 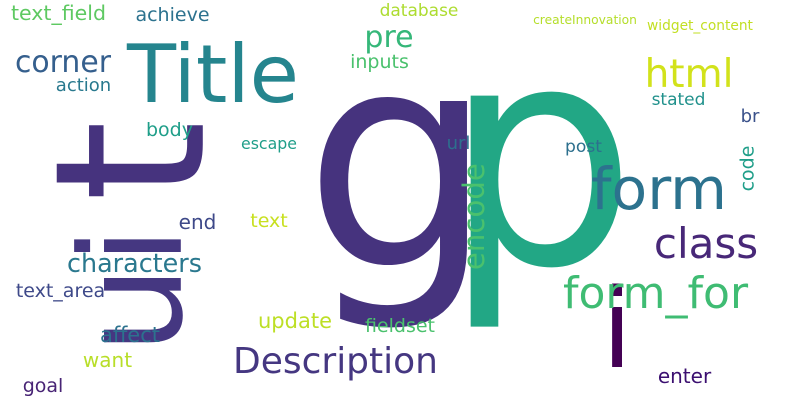 What do you see at coordinates (684, 376) in the screenshot?
I see `word-enter: enter` at bounding box center [684, 376].